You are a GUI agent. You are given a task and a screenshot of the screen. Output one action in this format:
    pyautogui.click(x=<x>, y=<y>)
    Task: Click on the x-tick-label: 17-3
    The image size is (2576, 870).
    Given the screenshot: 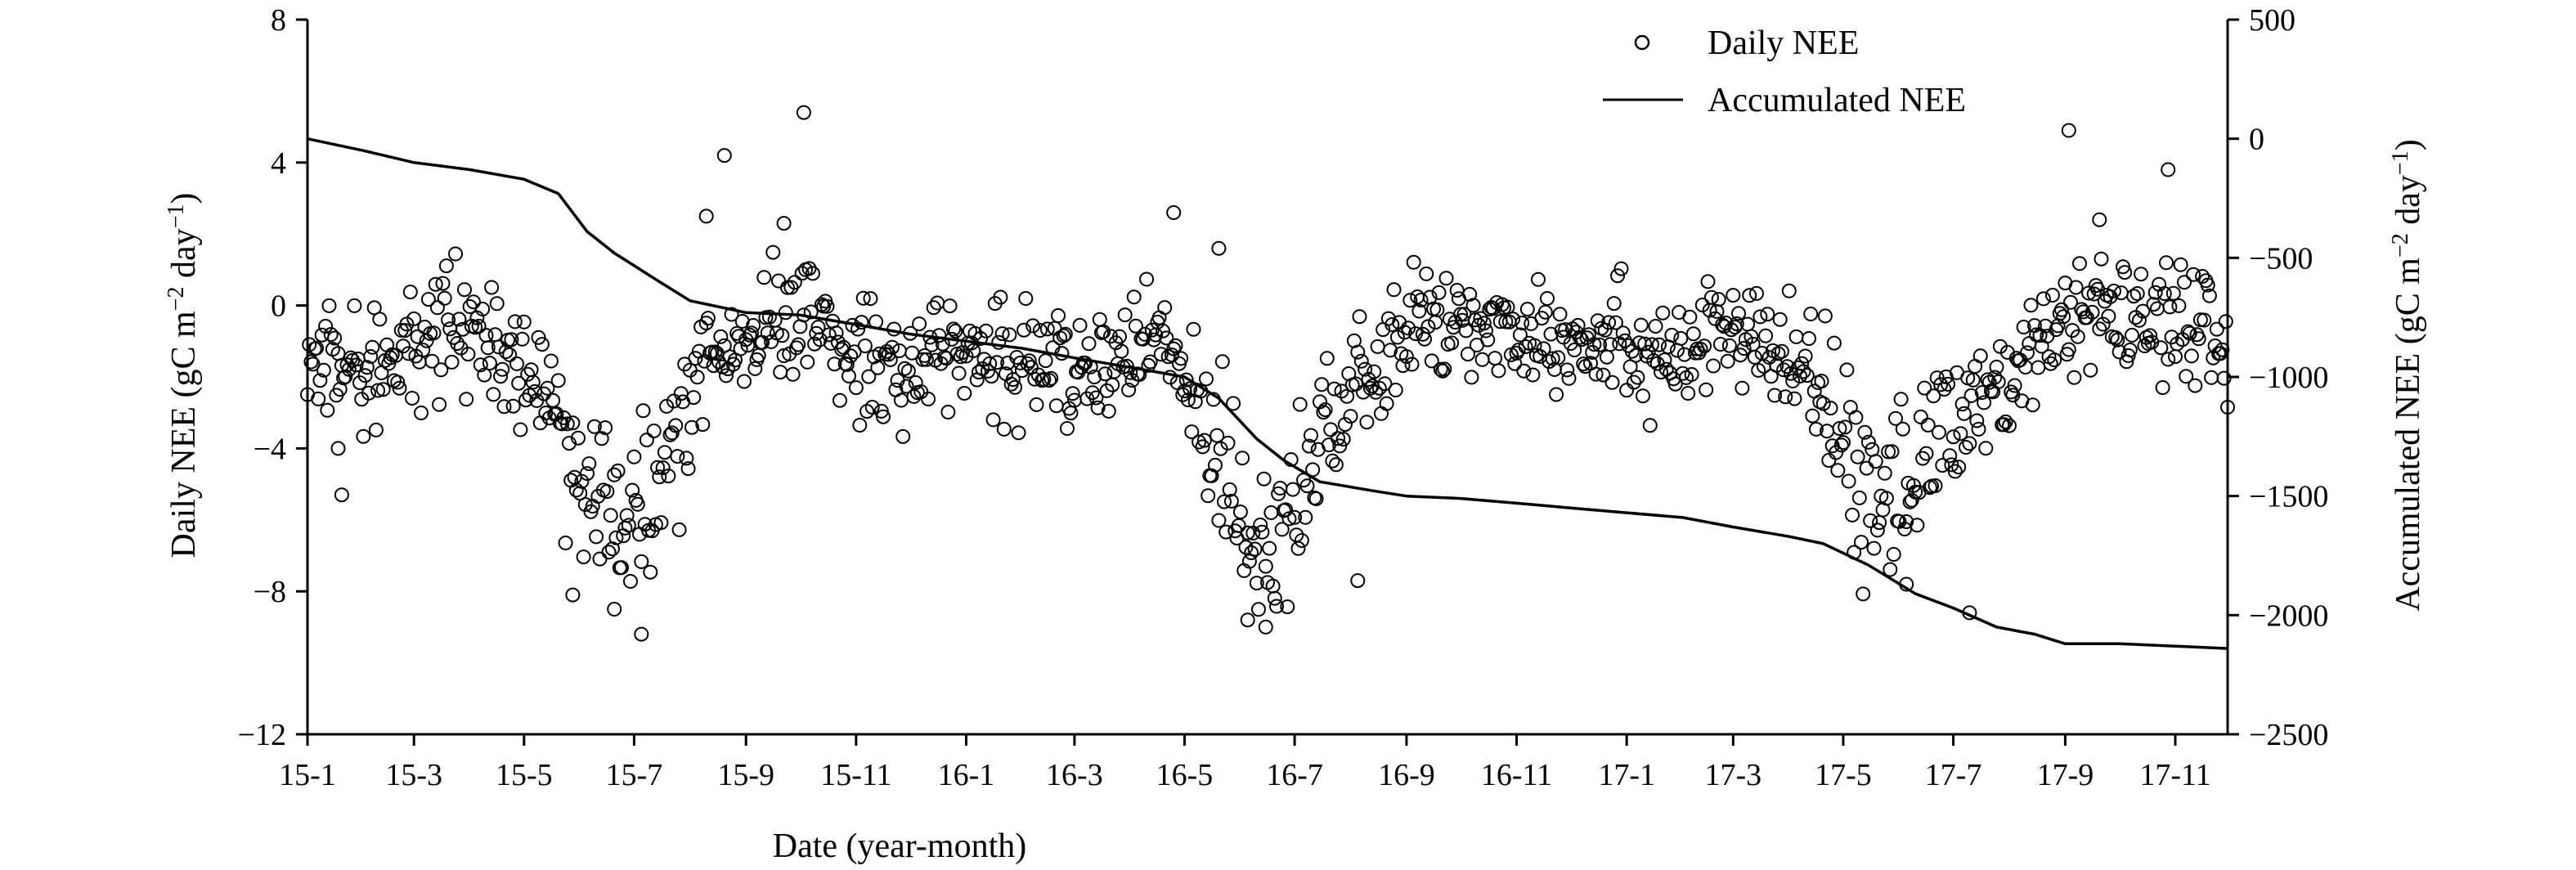 What is the action you would take?
    pyautogui.click(x=1734, y=775)
    